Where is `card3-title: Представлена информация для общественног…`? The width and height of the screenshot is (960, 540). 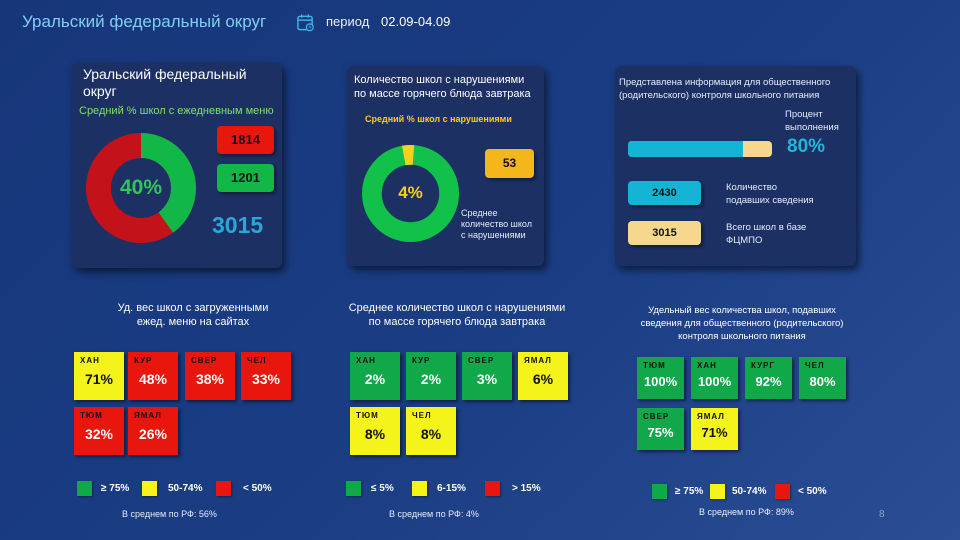 card3-title: Представлена информация для общественног… is located at coordinates (725, 89).